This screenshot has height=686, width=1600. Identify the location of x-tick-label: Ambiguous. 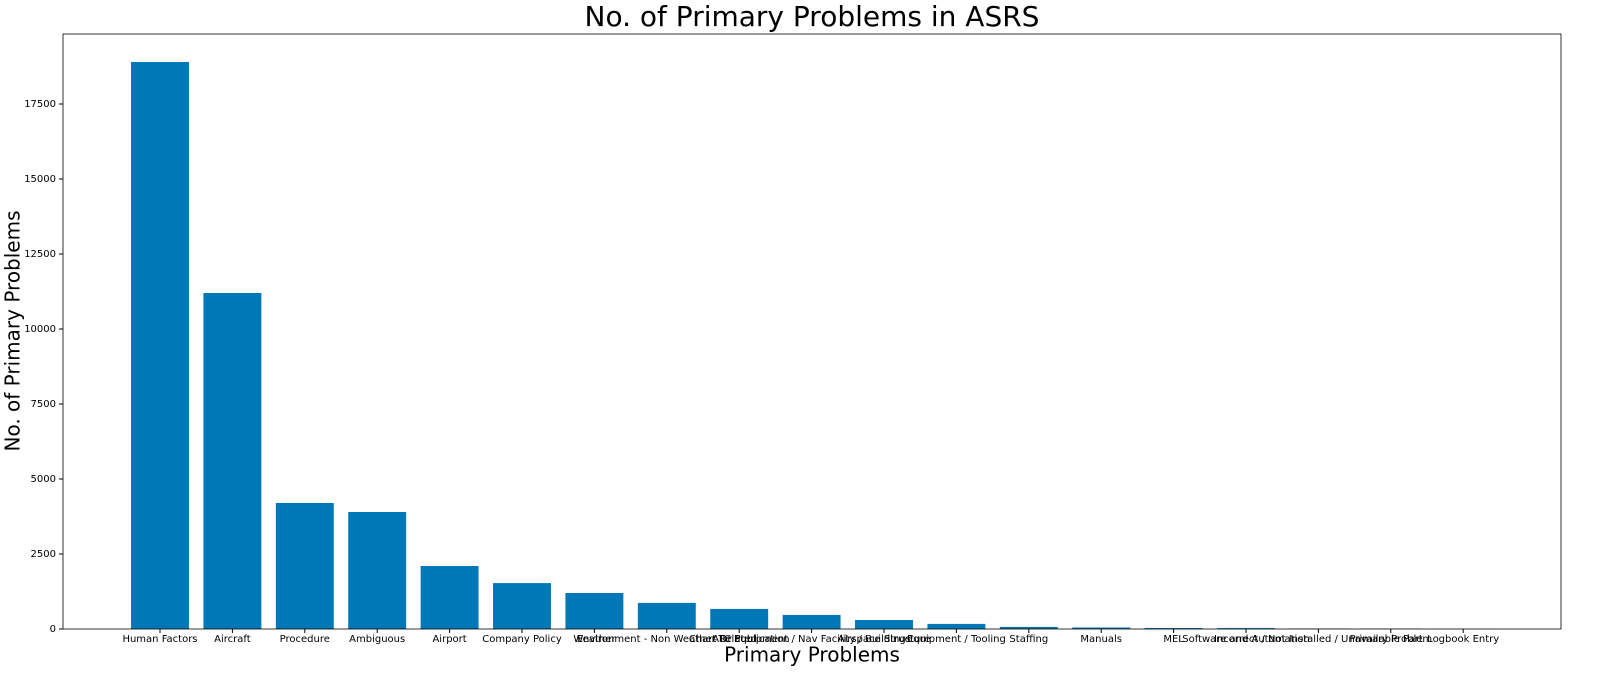
(377, 639).